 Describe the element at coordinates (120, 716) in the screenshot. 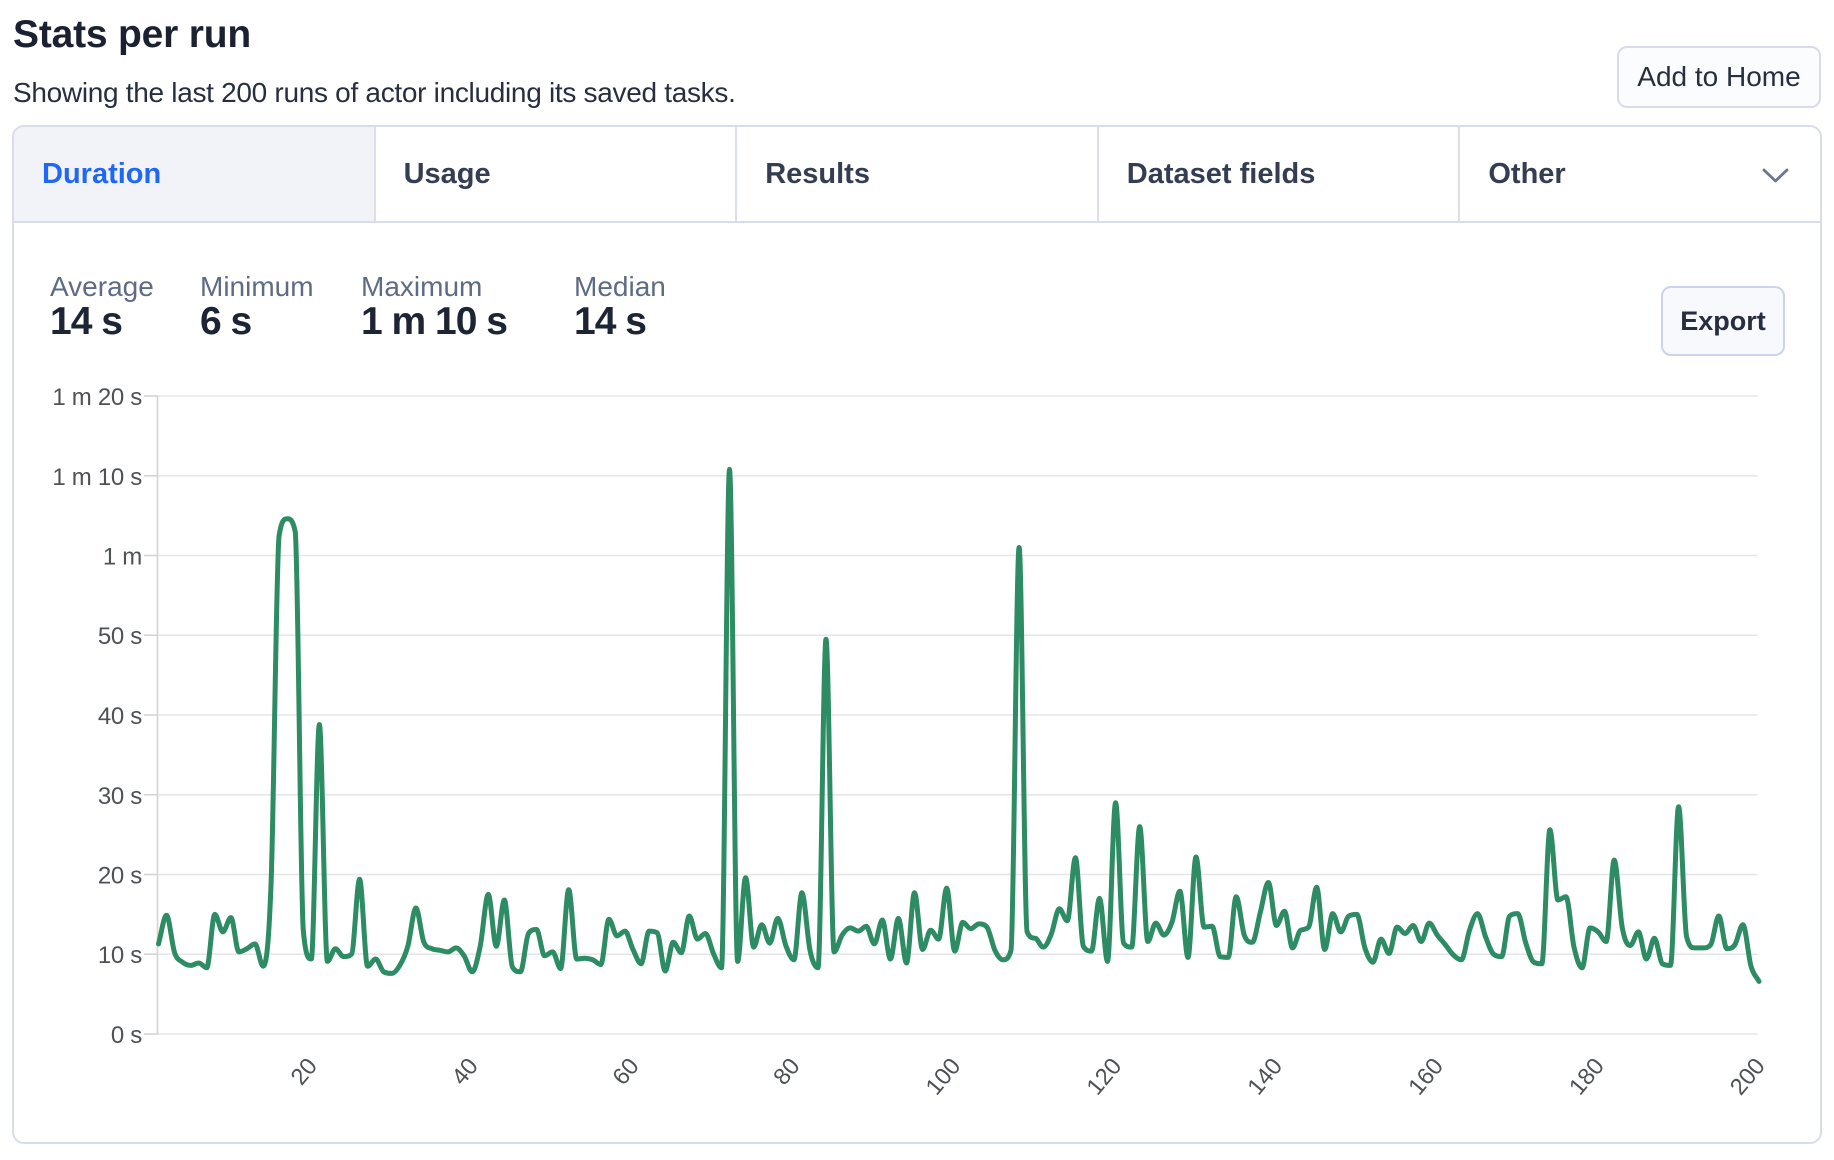

I see `svg-text: 40 s` at that location.